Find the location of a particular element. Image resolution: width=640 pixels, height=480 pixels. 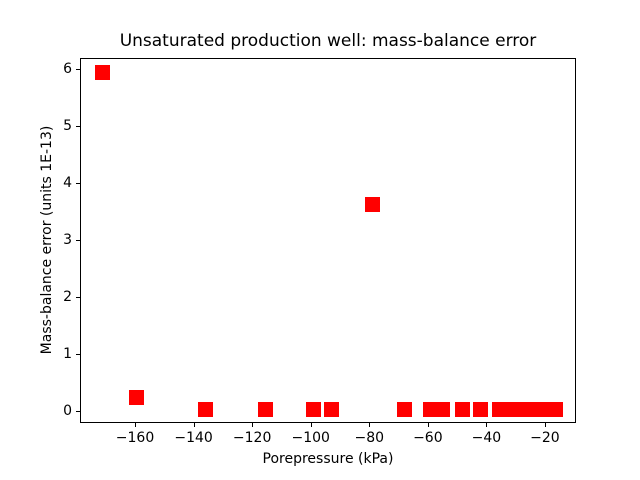

y-axis-tick-label: 0 is located at coordinates (67, 411).